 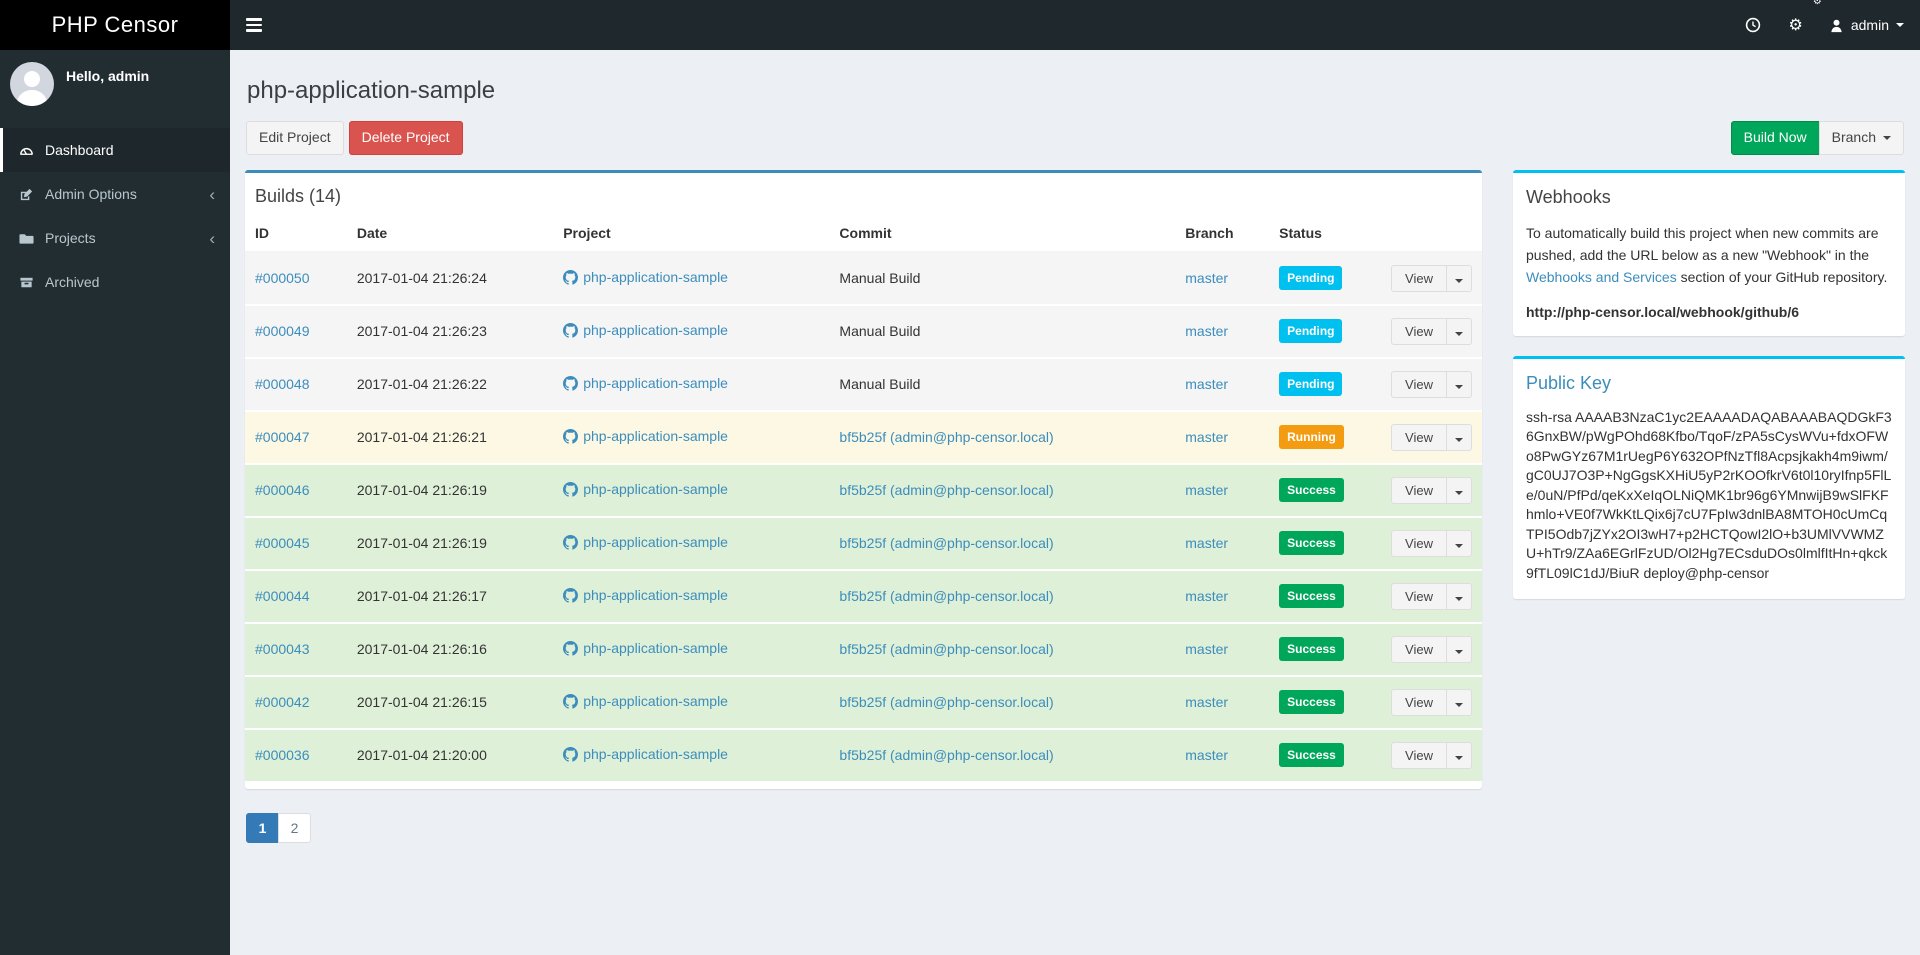 What do you see at coordinates (115, 282) in the screenshot?
I see `sidebar-item-archived: Archived` at bounding box center [115, 282].